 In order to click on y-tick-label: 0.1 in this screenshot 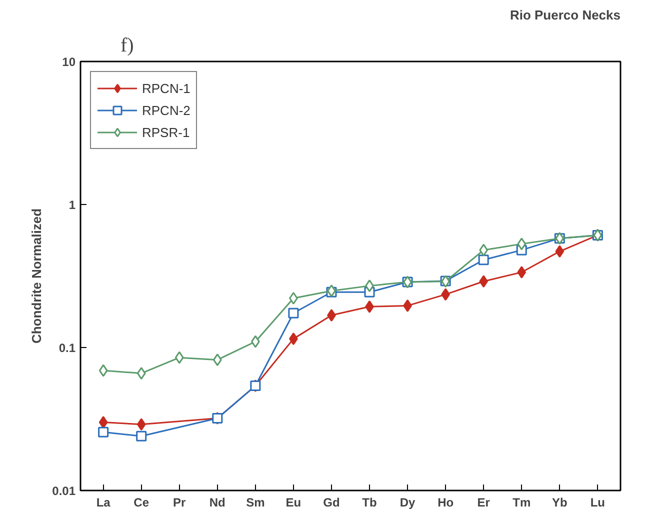, I will do `click(67, 348)`.